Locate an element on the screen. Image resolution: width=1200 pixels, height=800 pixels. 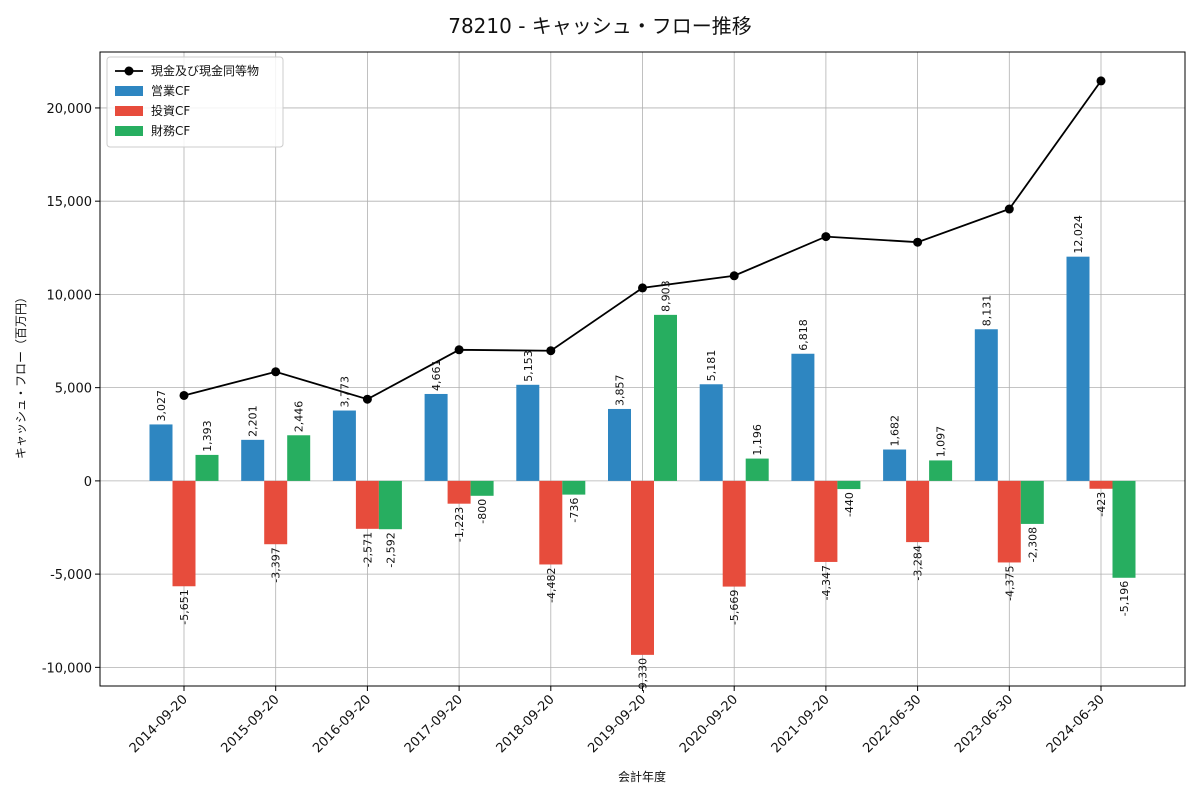
bar-value-label: 12,024 is located at coordinates (1078, 234).